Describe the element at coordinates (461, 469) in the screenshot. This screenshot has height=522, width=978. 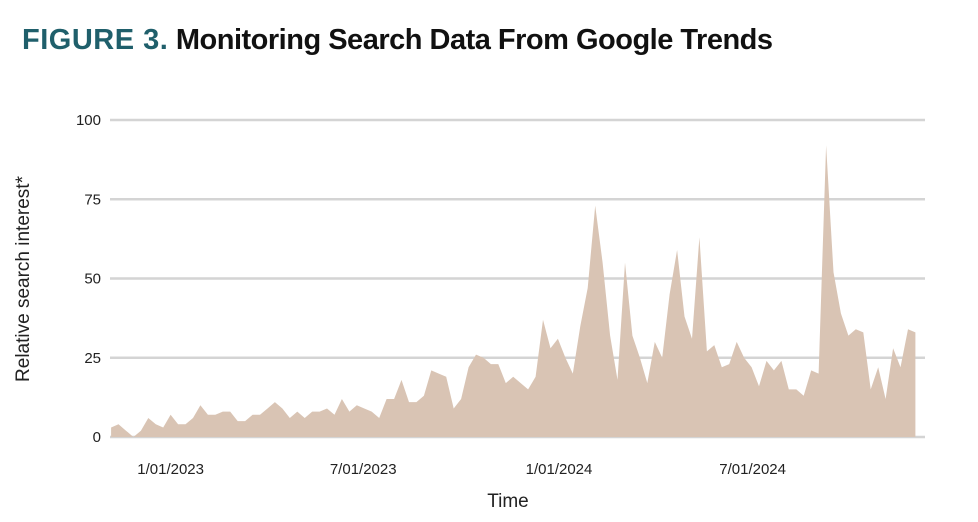
I see `x-axis-tick-labels: 1/01/2023 7/01/2023 1/01/2024 7/01/2024` at that location.